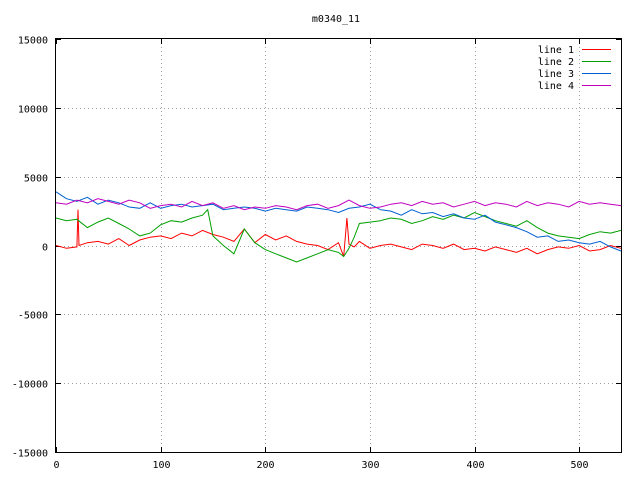  What do you see at coordinates (36, 179) in the screenshot?
I see `y-tick-label: 5000` at bounding box center [36, 179].